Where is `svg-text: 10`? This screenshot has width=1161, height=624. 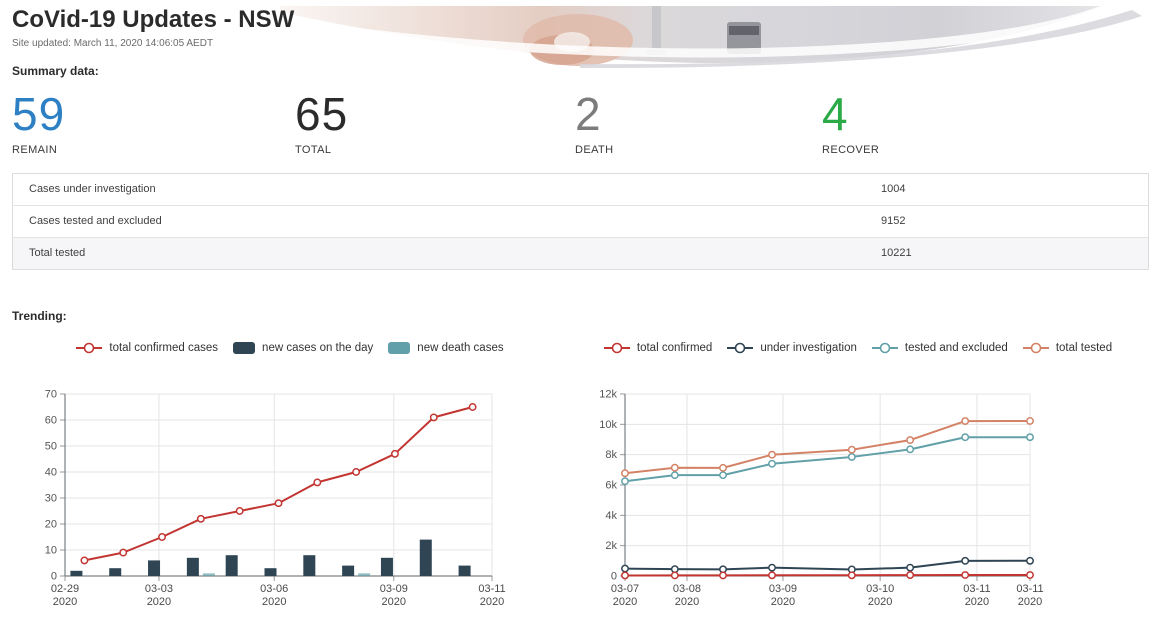
svg-text: 10 is located at coordinates (51, 550).